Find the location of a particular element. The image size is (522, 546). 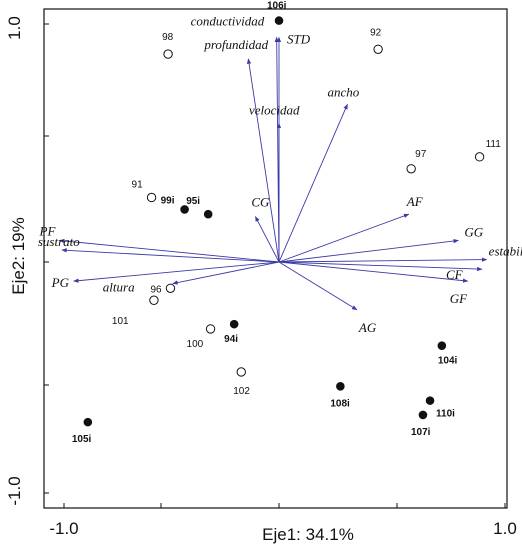

point-label-108i: 108i is located at coordinates (340, 403).